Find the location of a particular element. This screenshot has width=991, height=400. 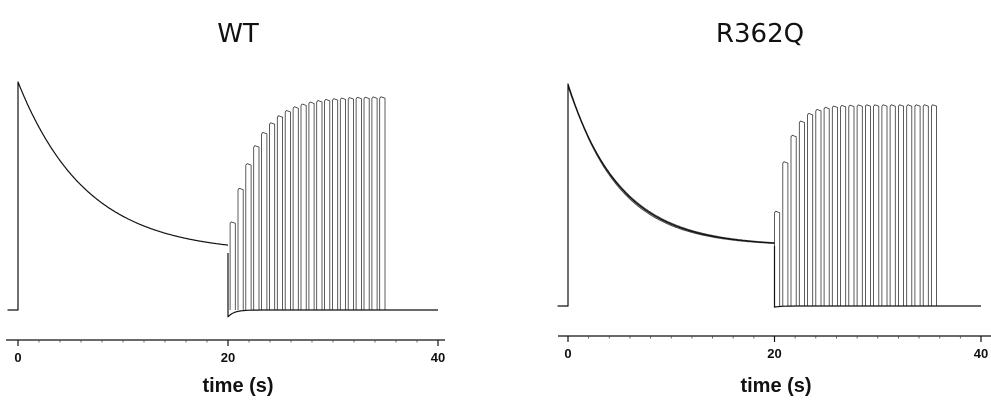

chart-title: WT is located at coordinates (238, 34).